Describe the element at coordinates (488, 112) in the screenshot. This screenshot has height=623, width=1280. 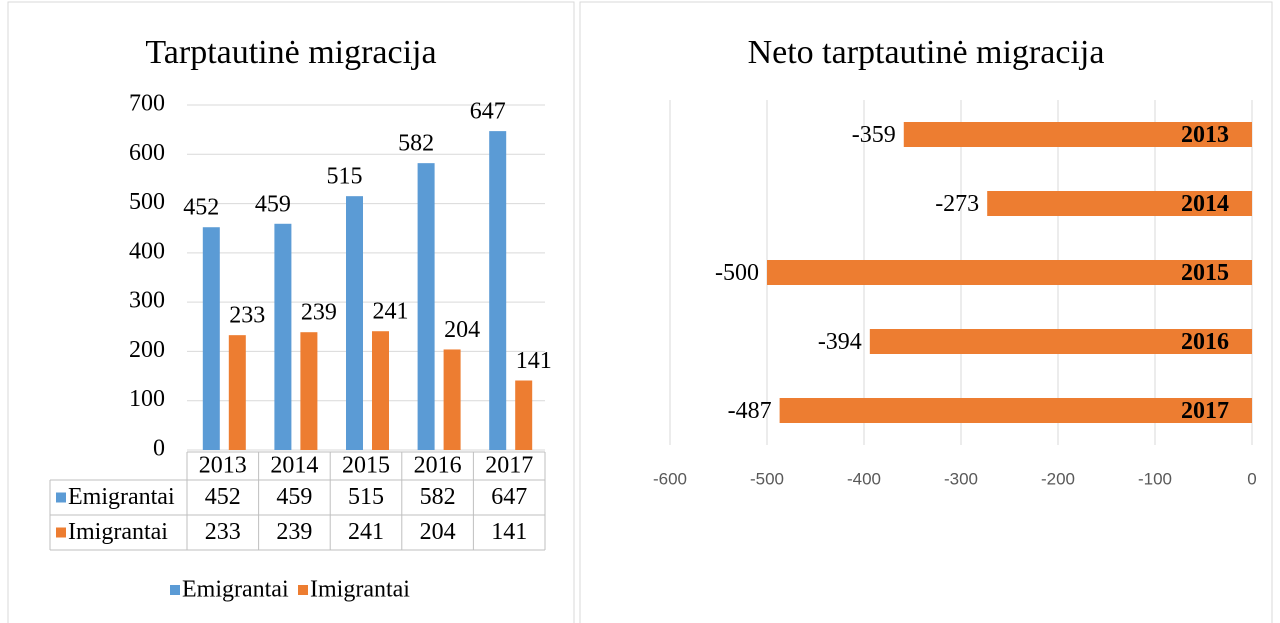
I see `data-label: 647` at that location.